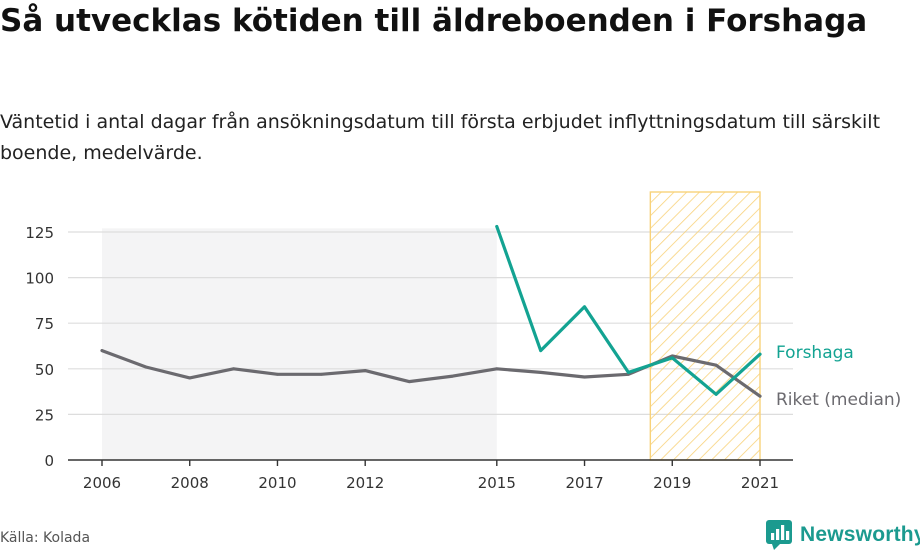 The image size is (920, 552). I want to click on y-tick-label: 50, so click(44, 370).